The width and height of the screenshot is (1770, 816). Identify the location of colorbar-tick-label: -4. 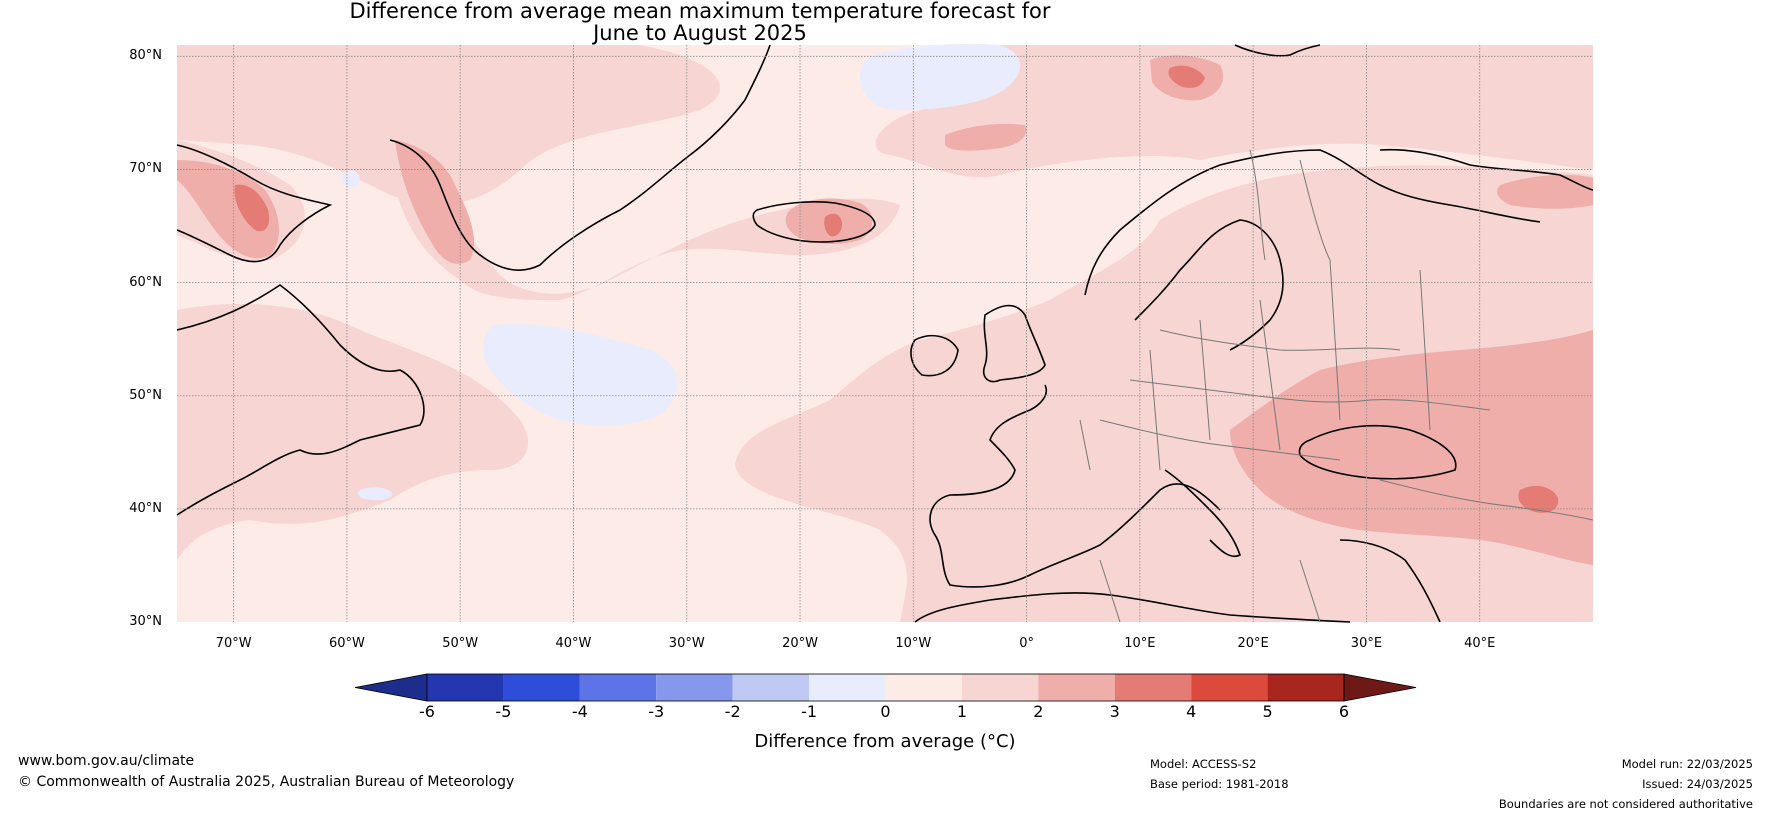
(579, 711).